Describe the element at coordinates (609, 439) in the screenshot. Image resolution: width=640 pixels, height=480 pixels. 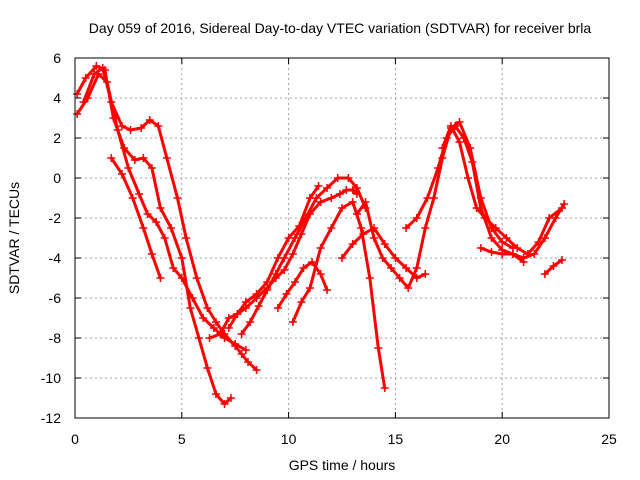
I see `x-tick-label: 25` at that location.